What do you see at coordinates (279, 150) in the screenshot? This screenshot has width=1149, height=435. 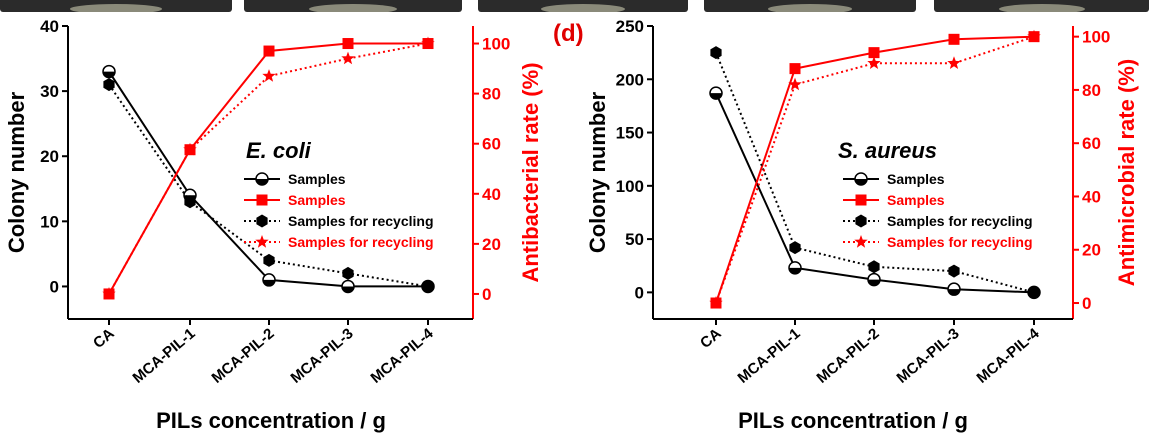 I see `organism-annotation: E. coli` at bounding box center [279, 150].